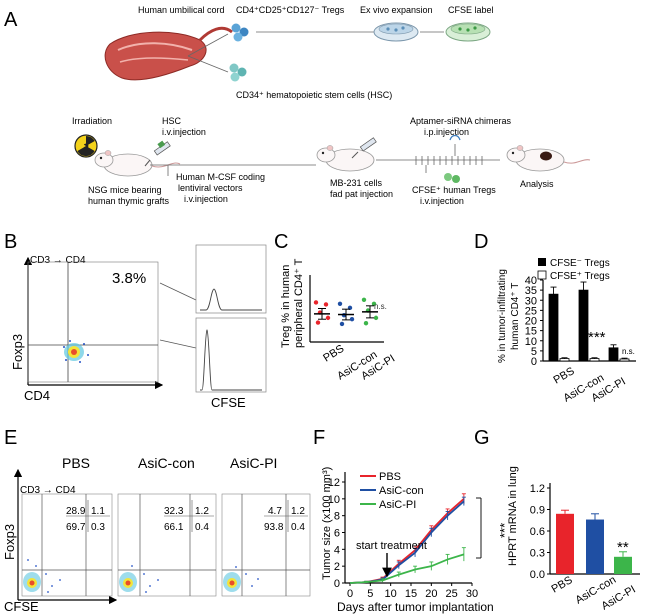 Image resolution: width=650 pixels, height=614 pixels. I want to click on mb231-mouse-icon, so click(346, 154).